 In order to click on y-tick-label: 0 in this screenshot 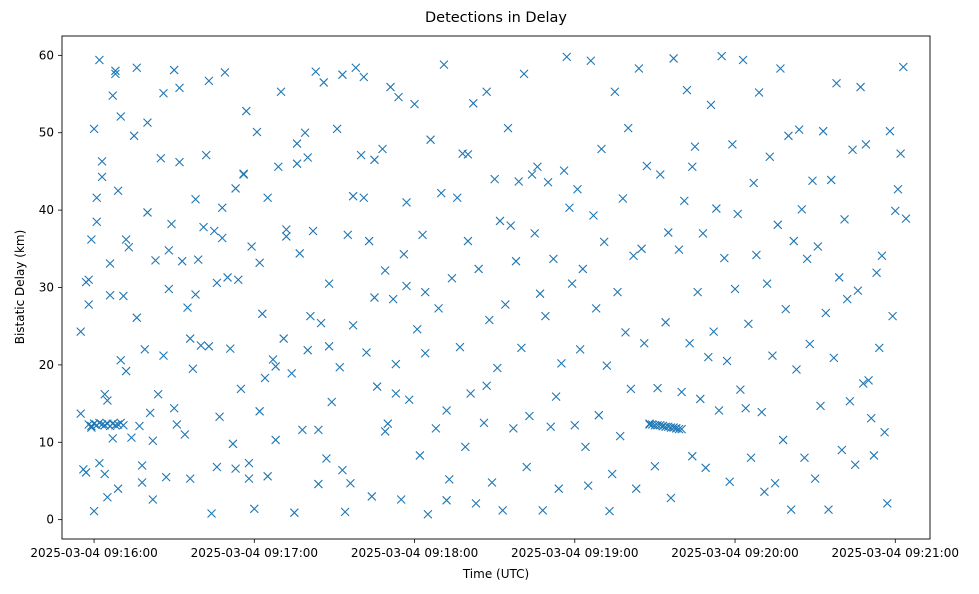, I will do `click(50, 520)`.